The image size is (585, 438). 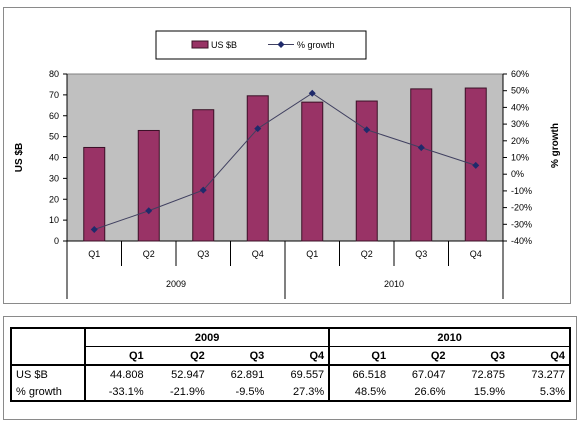 What do you see at coordinates (178, 392) in the screenshot?
I see `table-cell: -21.9%` at bounding box center [178, 392].